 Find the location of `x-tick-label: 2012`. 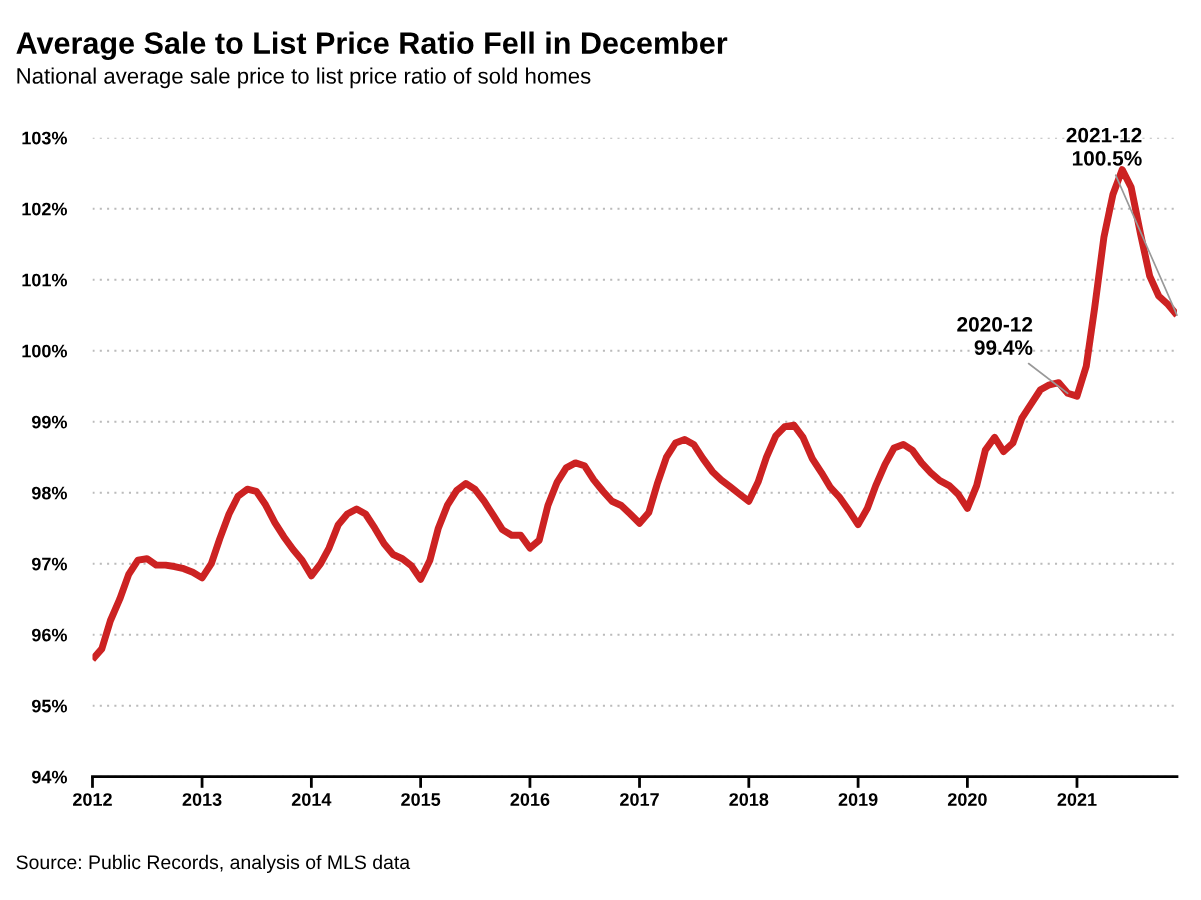

x-tick-label: 2012 is located at coordinates (92, 799).